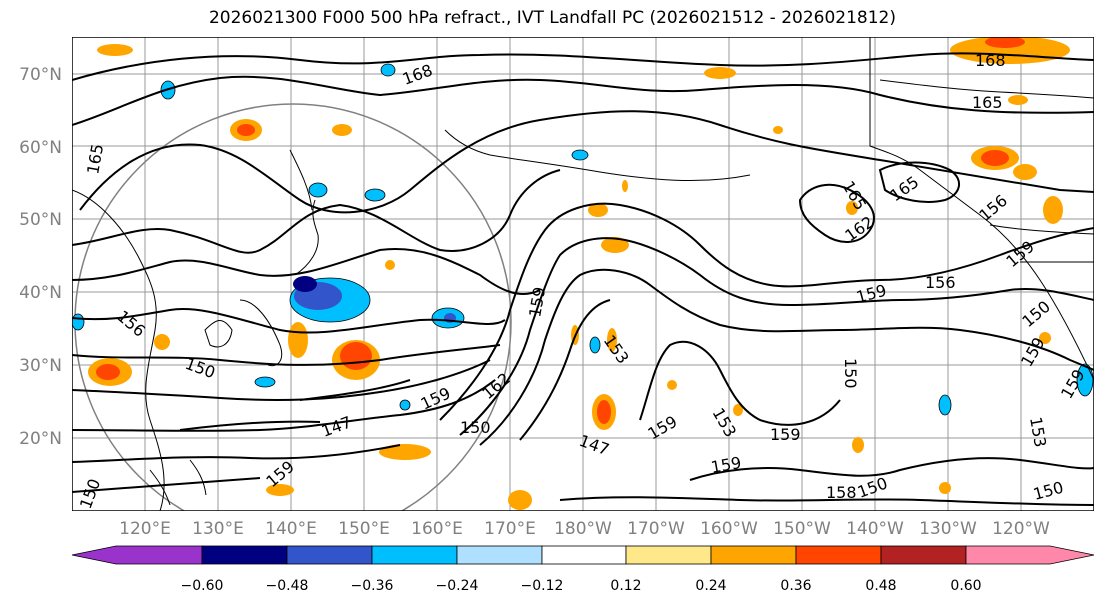  I want to click on colorbar-tick: −0.60, so click(202, 586).